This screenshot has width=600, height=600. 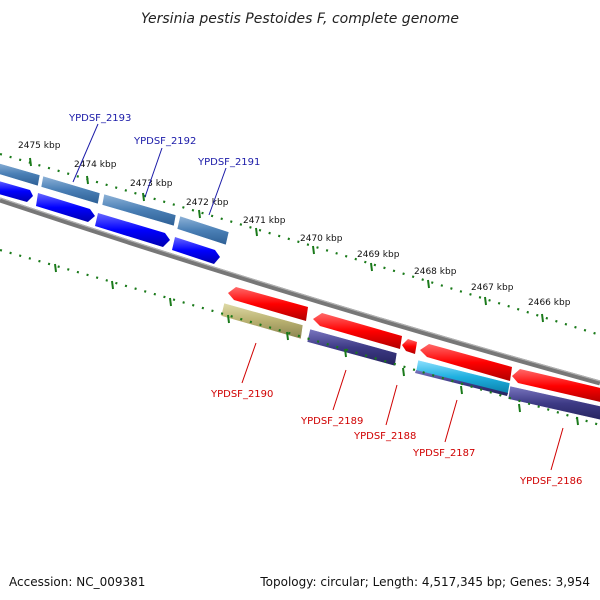 I want to click on scale-label: 2470 kbp, so click(x=321, y=239).